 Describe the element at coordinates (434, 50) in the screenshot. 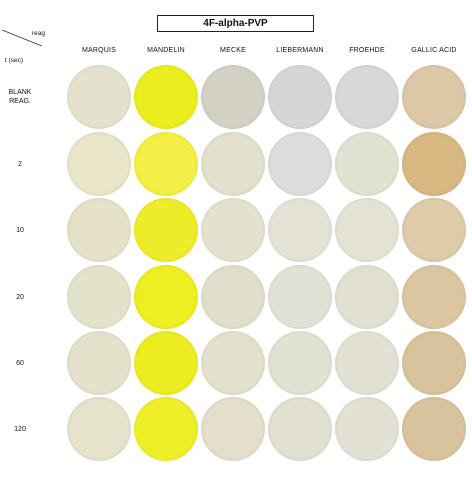

I see `column-header: GALLIC ACID` at that location.